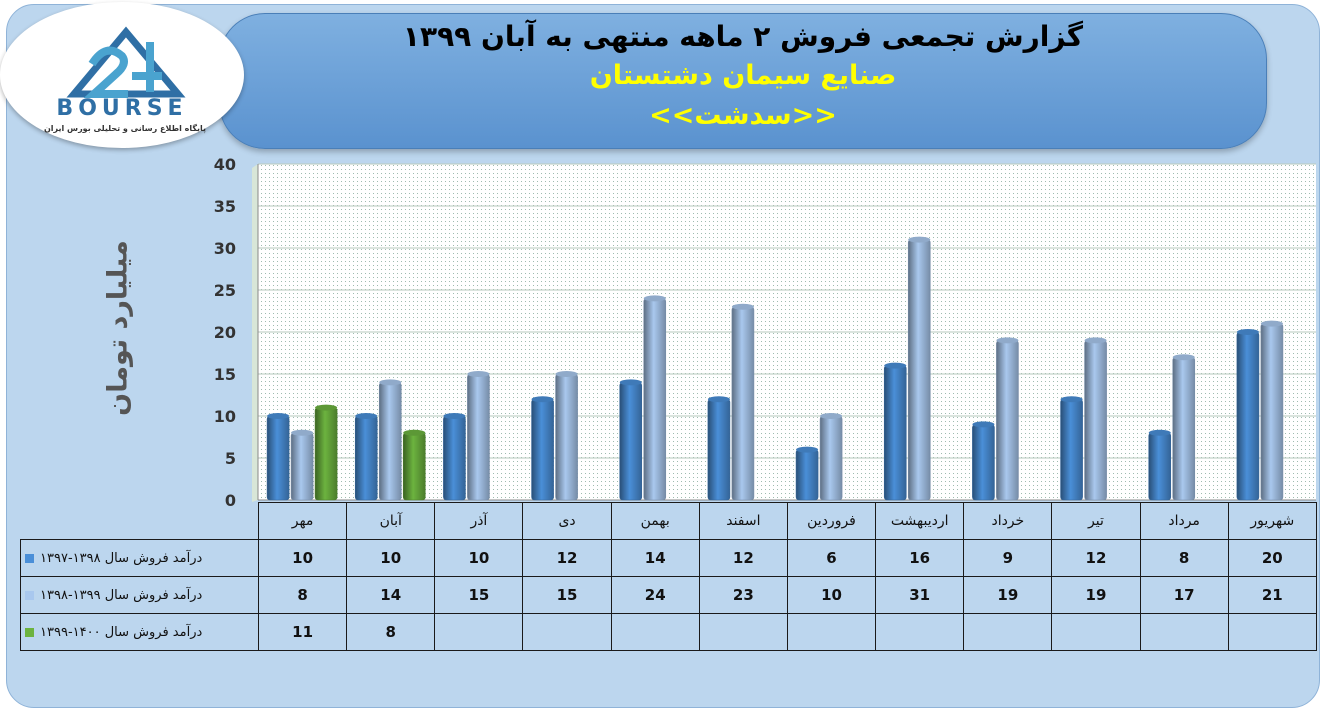  I want to click on y-tick-label: 15, so click(225, 374).